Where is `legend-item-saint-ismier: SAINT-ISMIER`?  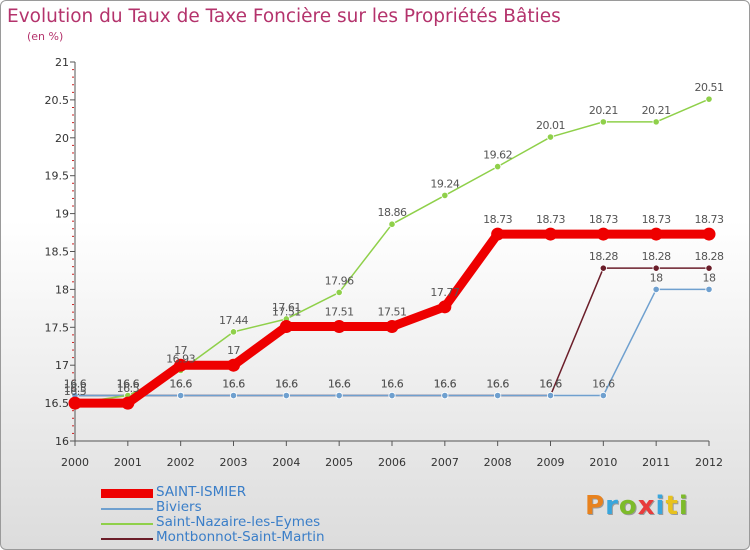
legend-item-saint-ismier: SAINT-ISMIER is located at coordinates (251, 492).